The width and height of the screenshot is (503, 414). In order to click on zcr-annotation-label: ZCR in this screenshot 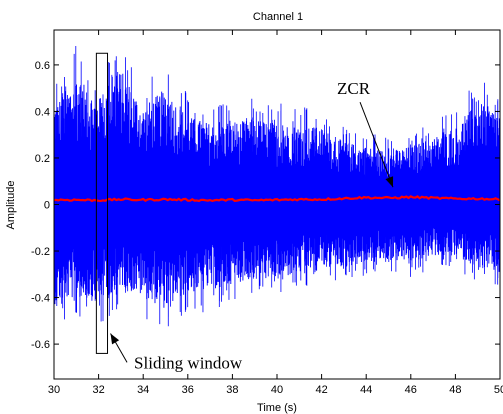, I will do `click(354, 88)`.